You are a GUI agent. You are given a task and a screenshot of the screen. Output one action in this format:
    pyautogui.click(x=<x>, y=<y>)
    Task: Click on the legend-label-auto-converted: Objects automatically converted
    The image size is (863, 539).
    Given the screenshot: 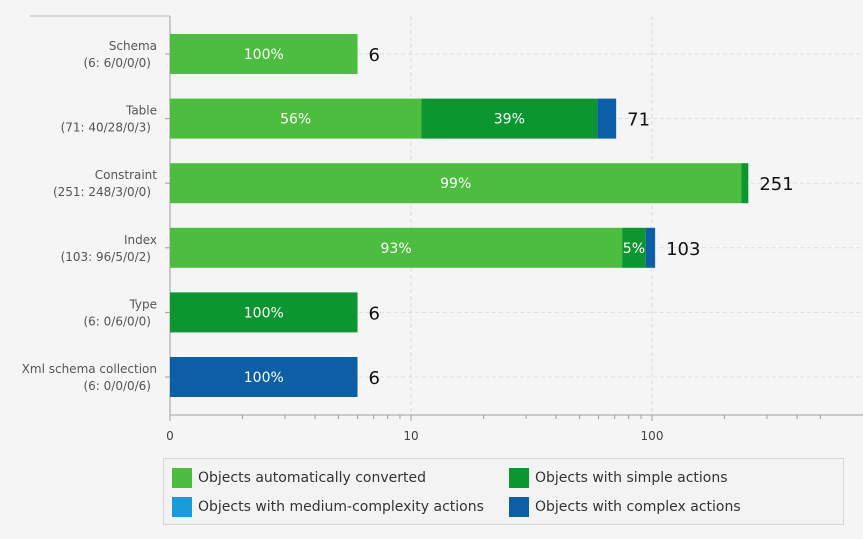 What is the action you would take?
    pyautogui.click(x=312, y=478)
    